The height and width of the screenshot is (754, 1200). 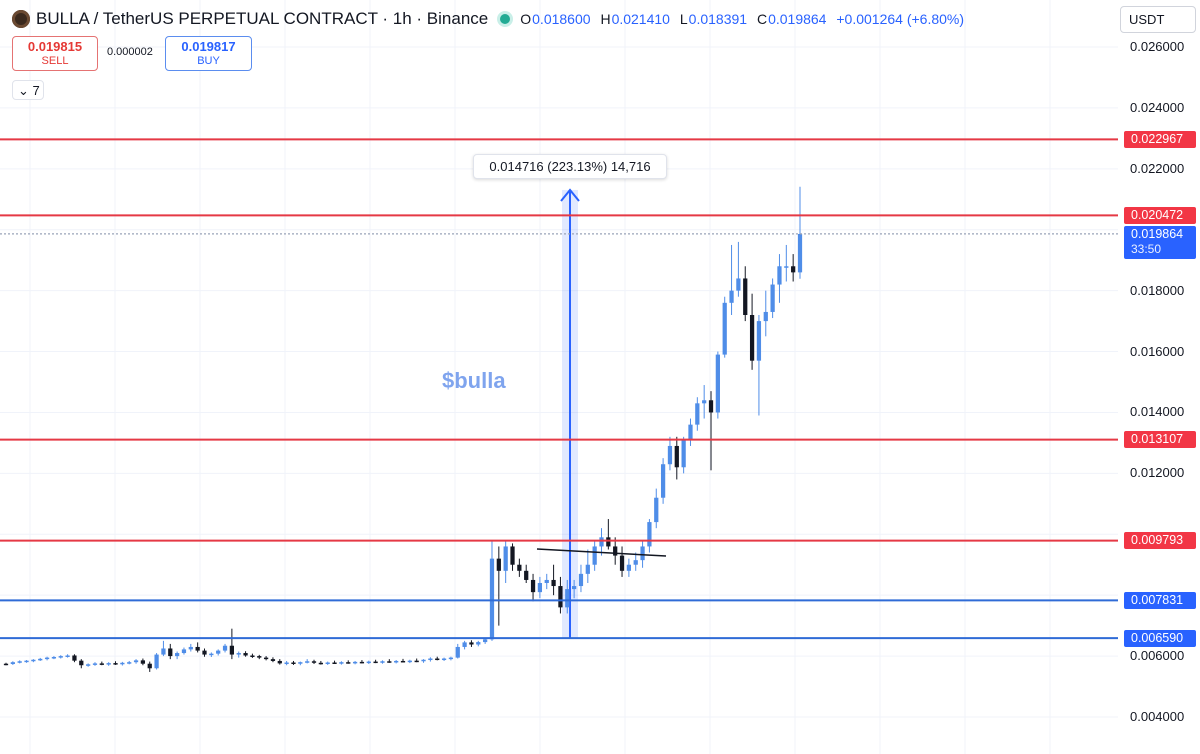 I want to click on buy-button: 0.019817 BUY, so click(x=208, y=53).